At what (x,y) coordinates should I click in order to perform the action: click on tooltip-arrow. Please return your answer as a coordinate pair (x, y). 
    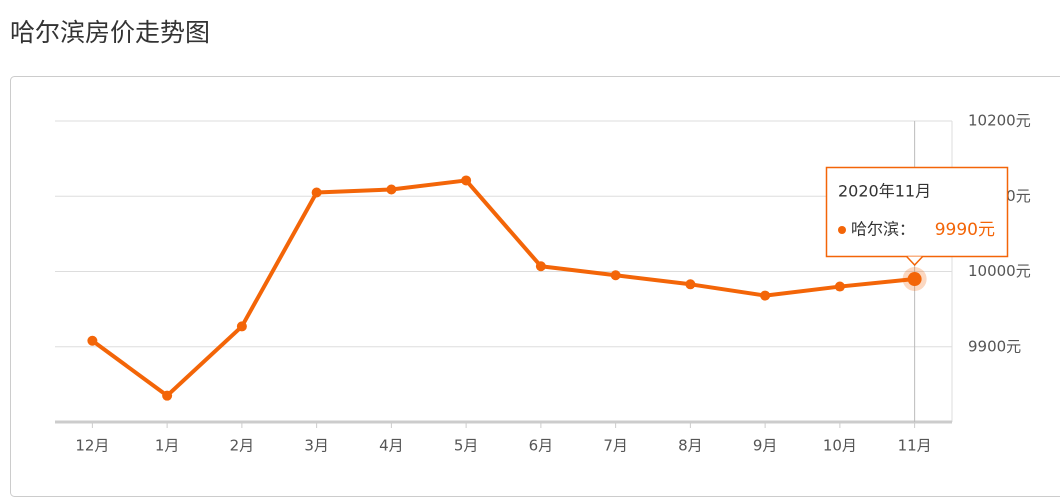
    Looking at the image, I should click on (915, 261).